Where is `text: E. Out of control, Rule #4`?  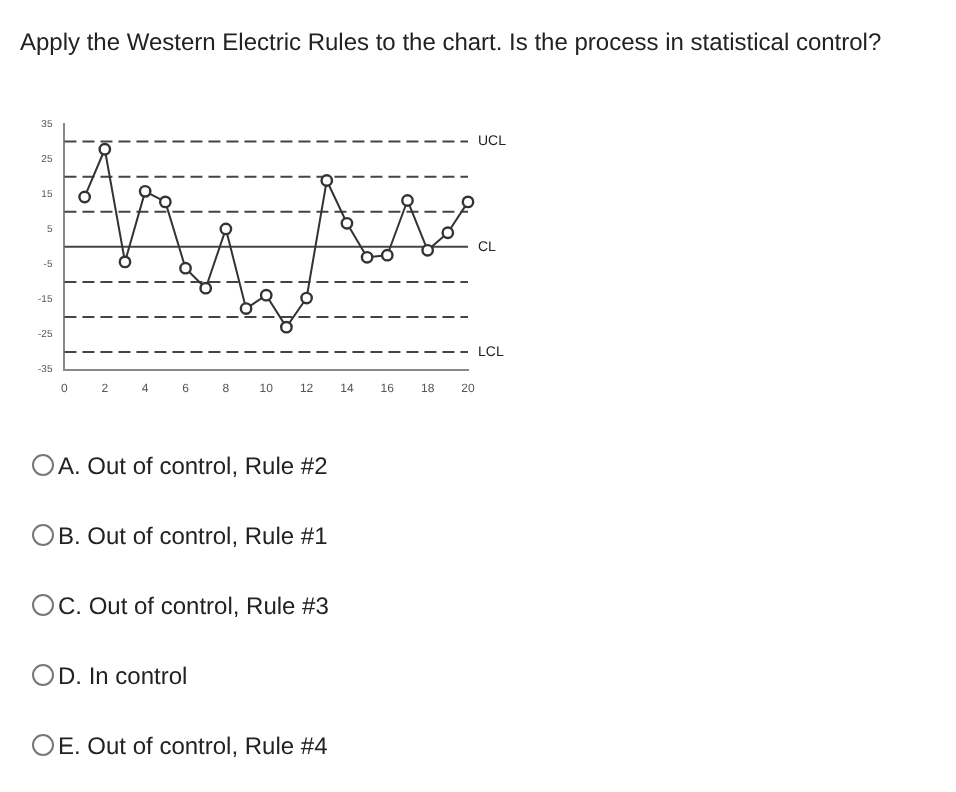 text: E. Out of control, Rule #4 is located at coordinates (193, 746).